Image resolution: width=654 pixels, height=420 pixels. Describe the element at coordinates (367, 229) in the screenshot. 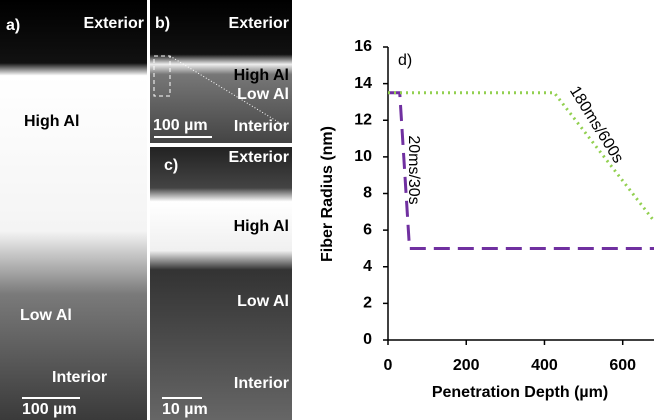

I see `y-tick-label: 6` at that location.